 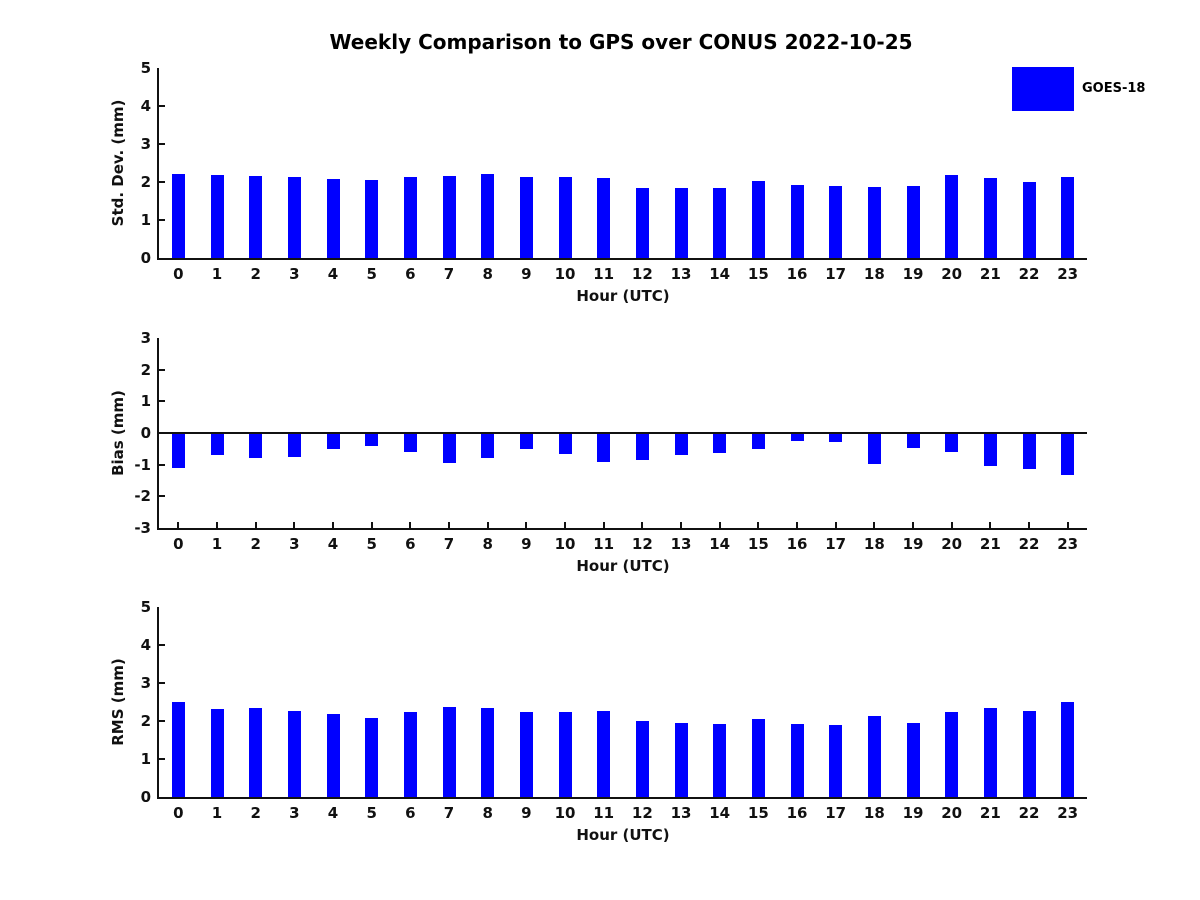 I want to click on x-tick-label: 22, so click(x=1029, y=274).